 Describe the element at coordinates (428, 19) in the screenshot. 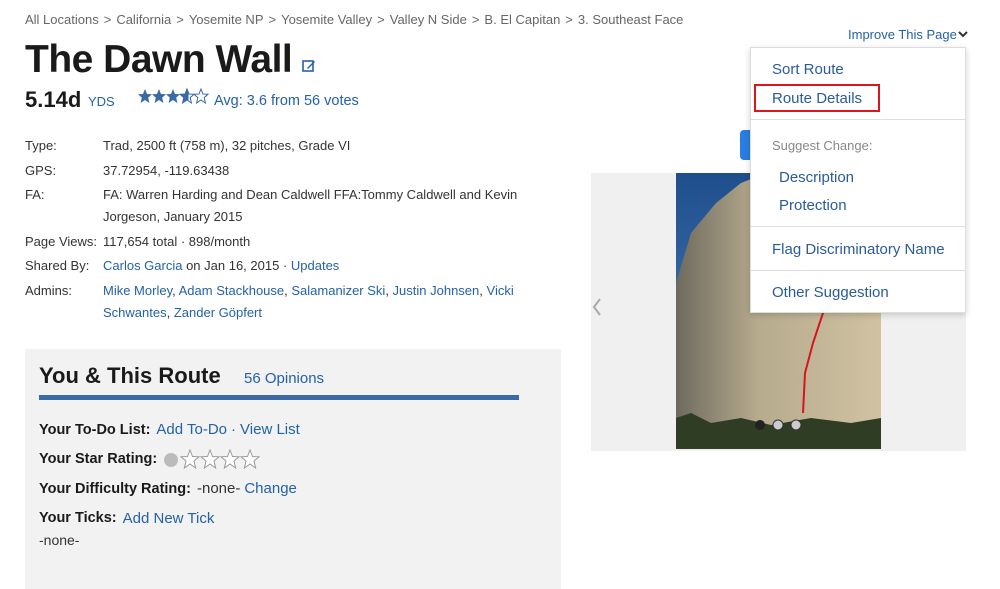

I see `breadcrumb: Valley N Side` at that location.